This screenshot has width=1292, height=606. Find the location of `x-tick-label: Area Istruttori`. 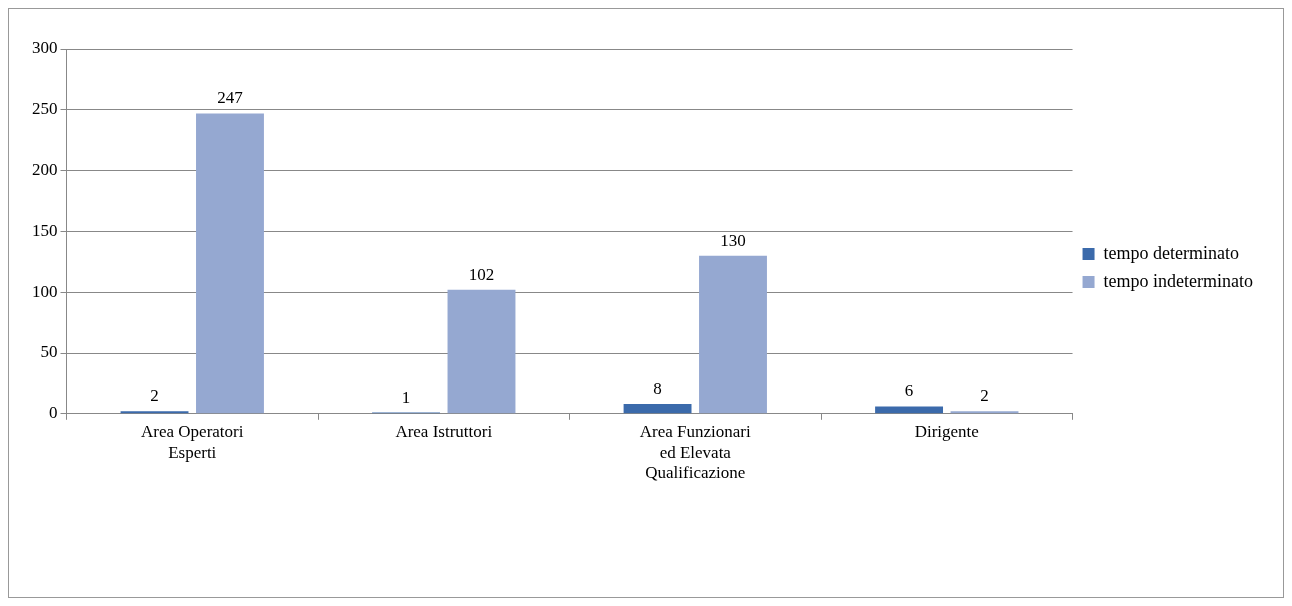

x-tick-label: Area Istruttori is located at coordinates (444, 432).